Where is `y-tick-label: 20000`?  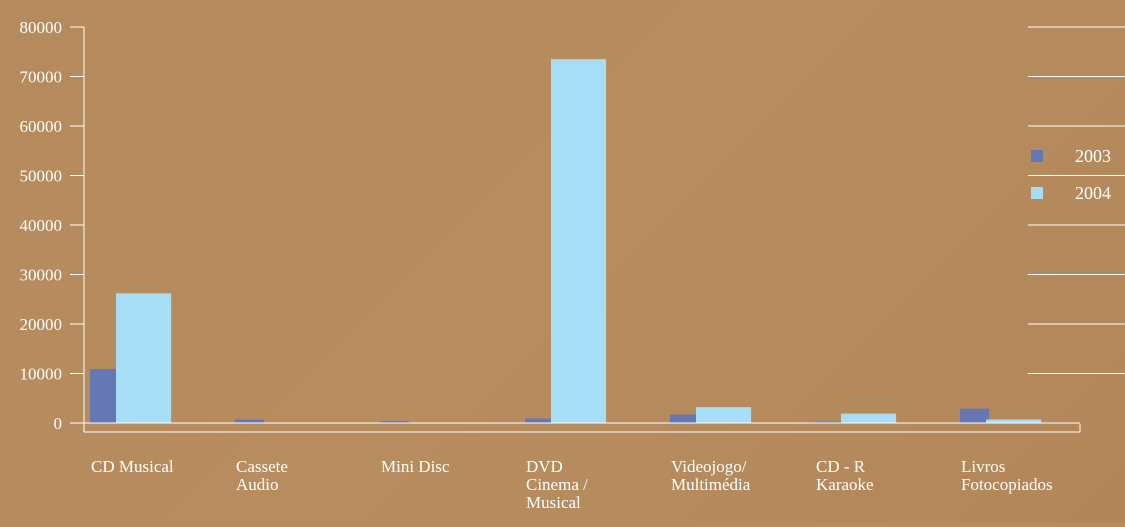
y-tick-label: 20000 is located at coordinates (41, 324).